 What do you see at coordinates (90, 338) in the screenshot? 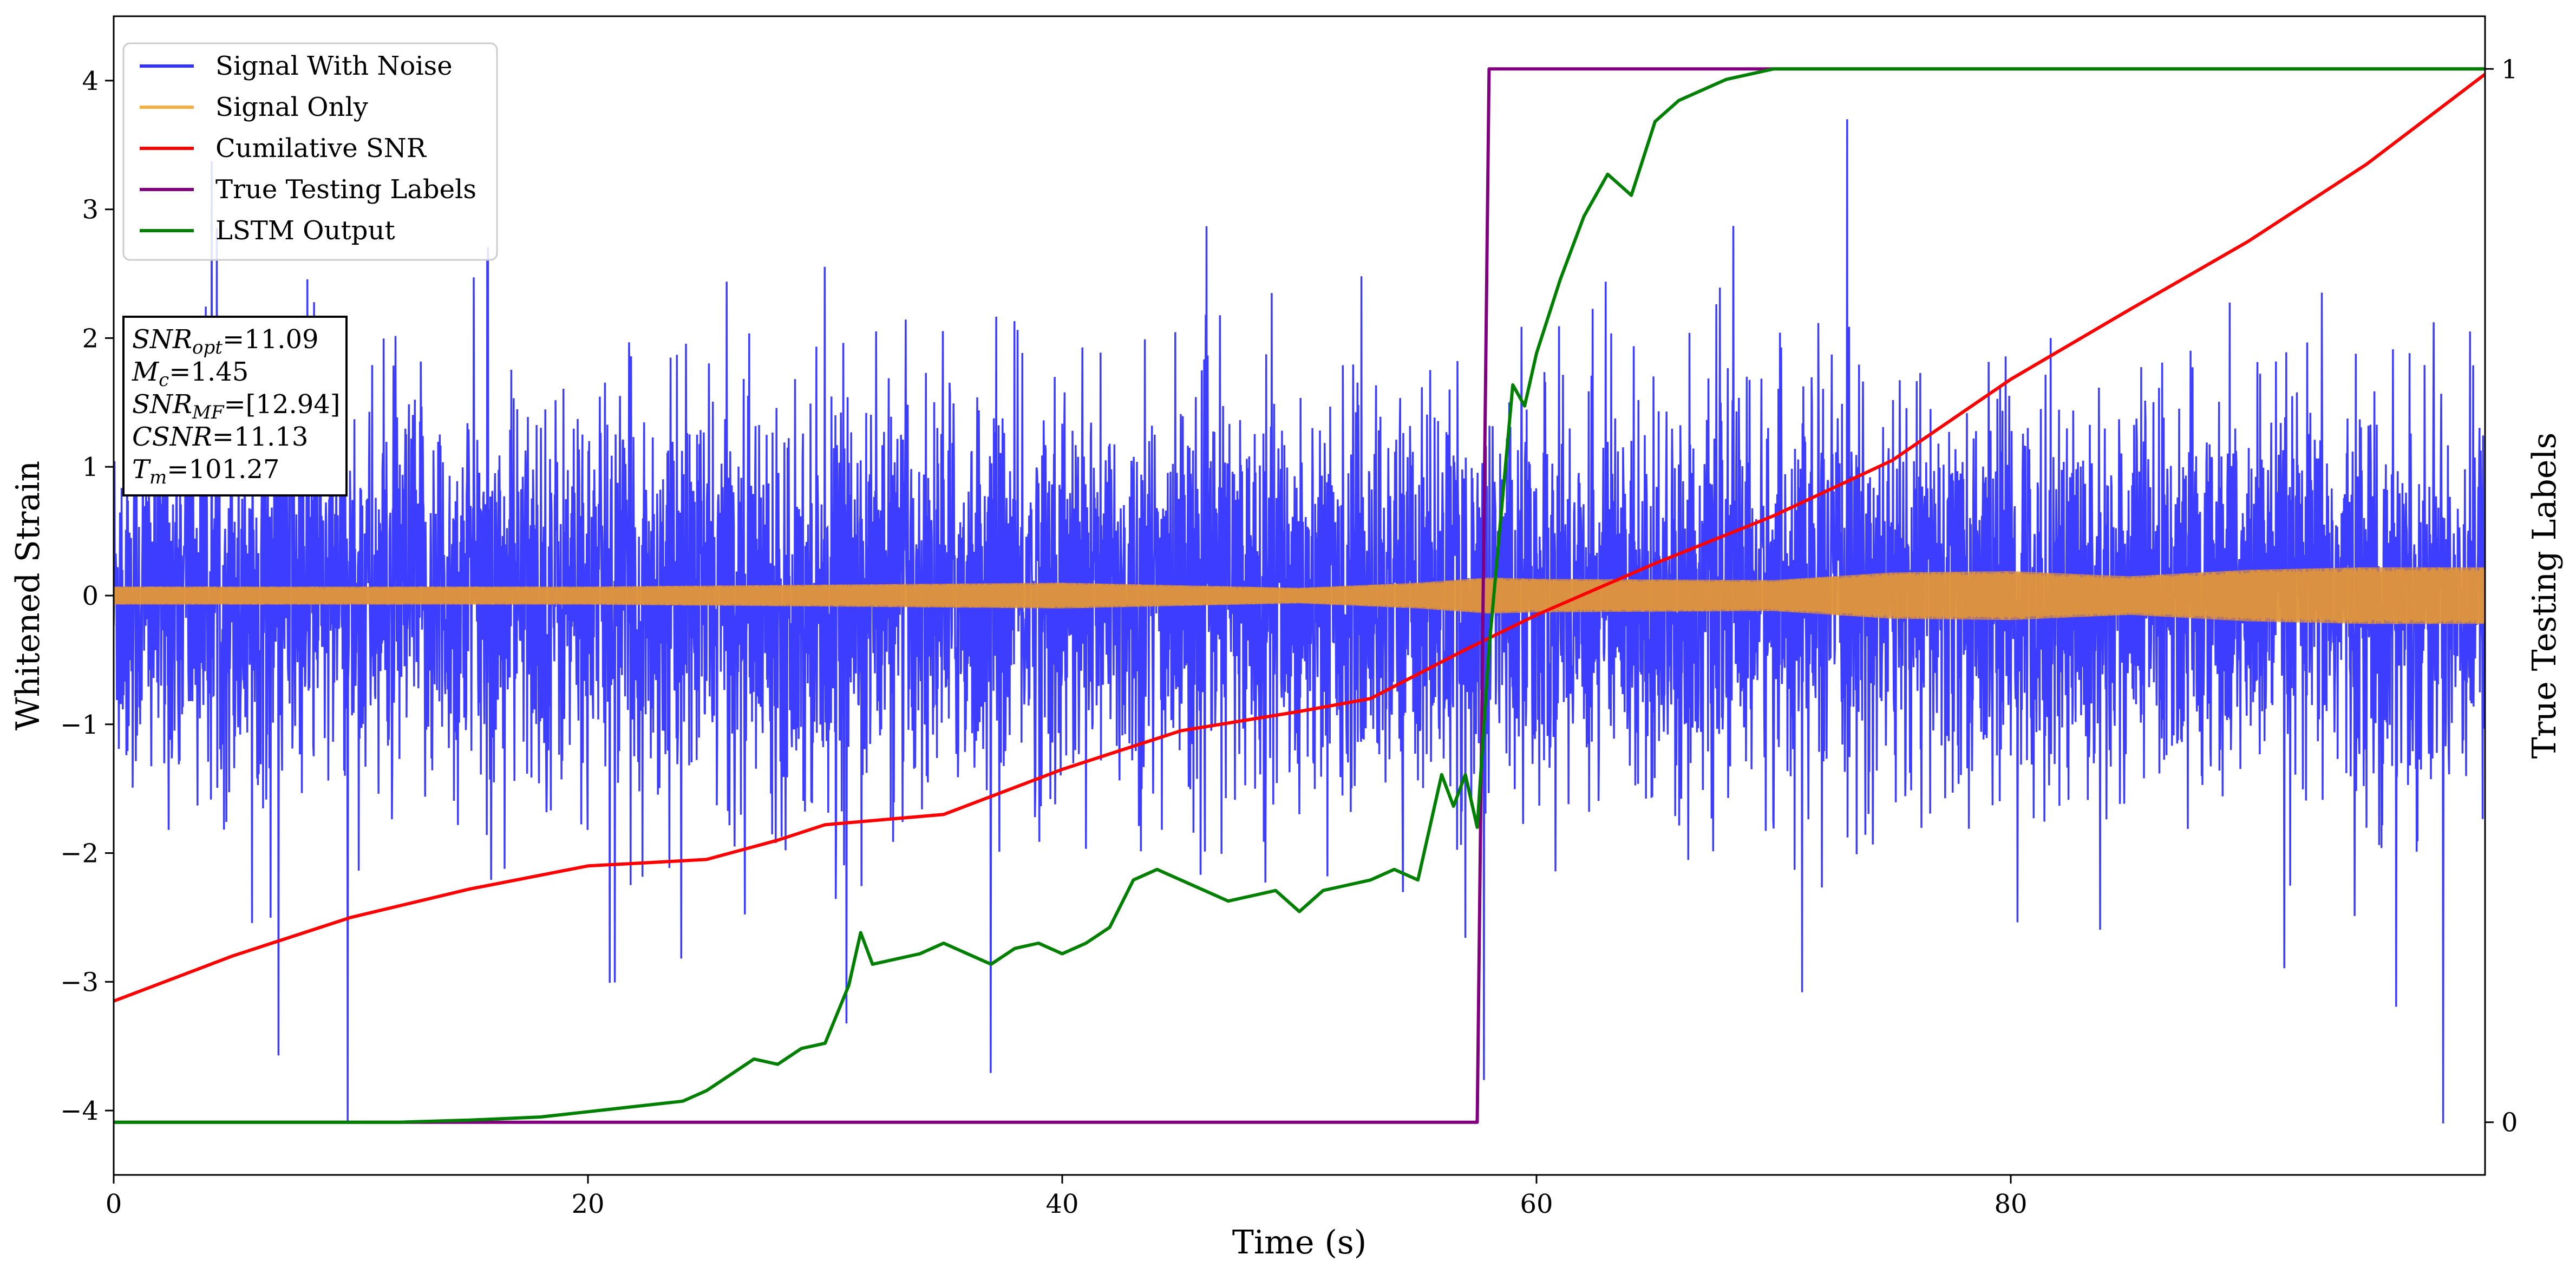
I see `y-tick-label: 2` at bounding box center [90, 338].